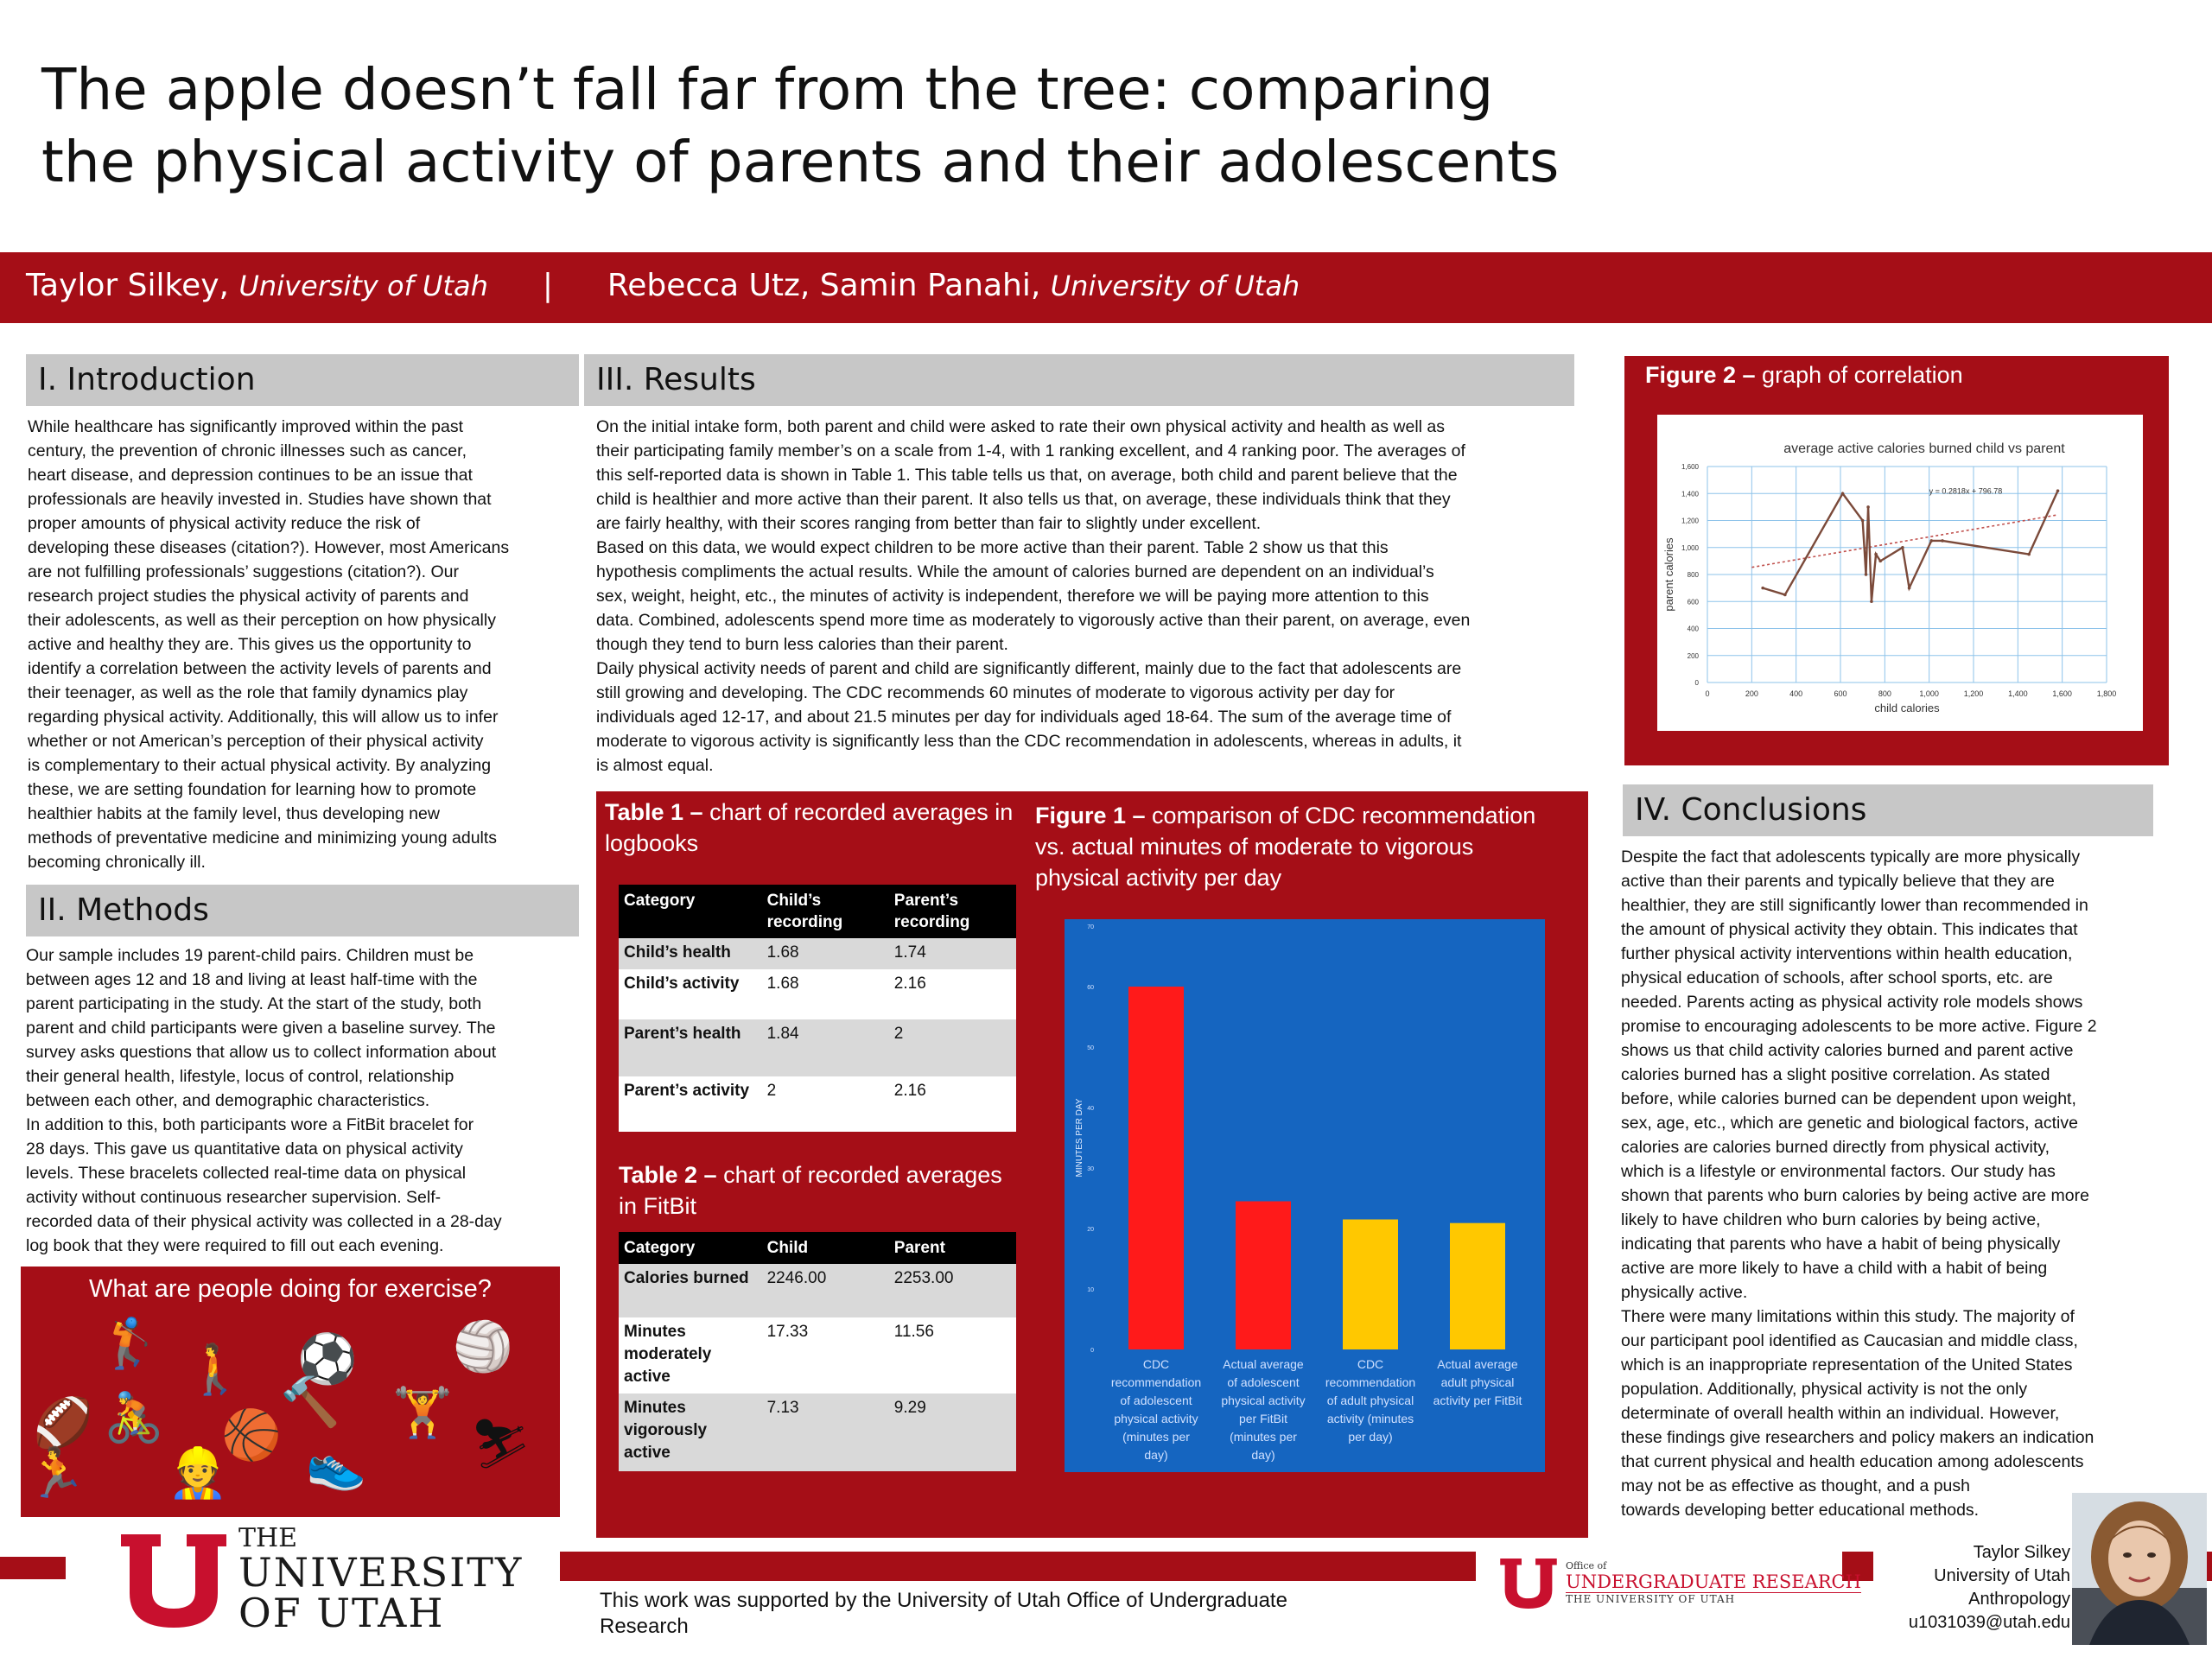  I want to click on figure1-category-label: of adult physical, so click(1370, 1400).